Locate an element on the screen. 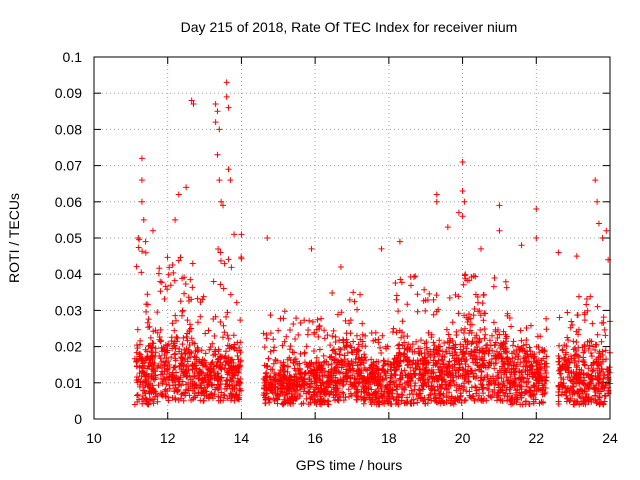 This screenshot has height=480, width=640. y-tick-label: 0.07 is located at coordinates (68, 166).